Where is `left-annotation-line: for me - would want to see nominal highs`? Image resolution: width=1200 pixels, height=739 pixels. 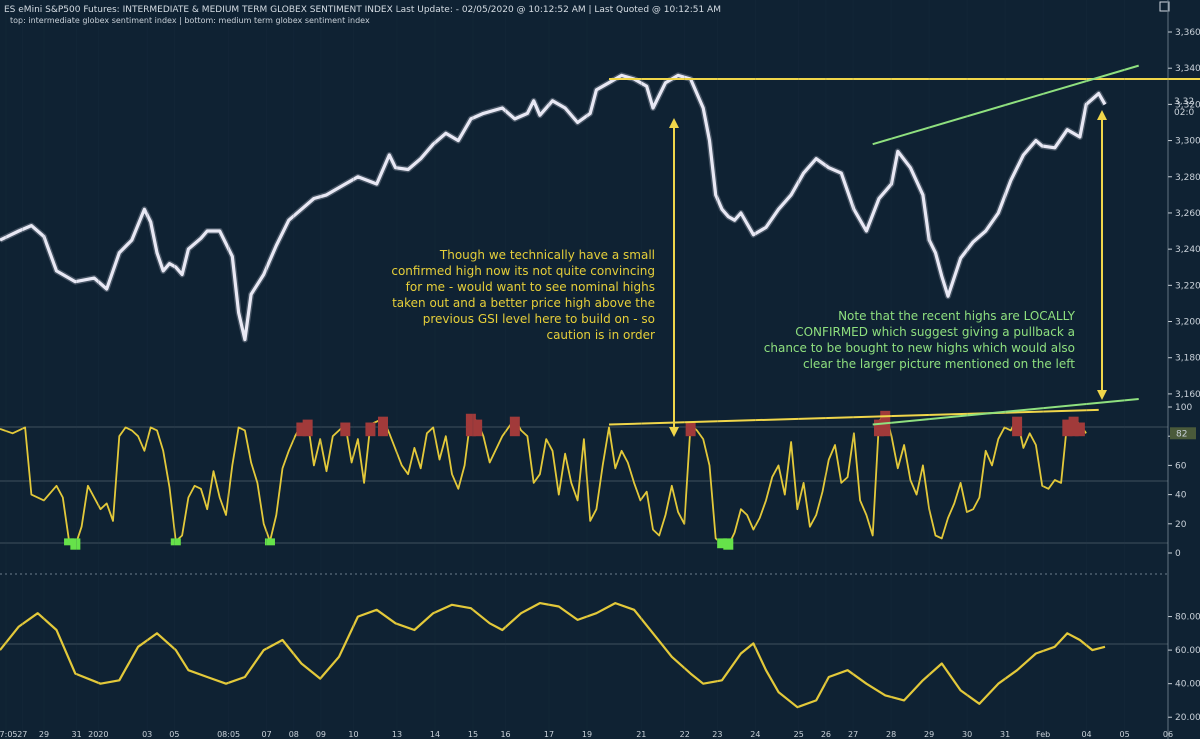
left-annotation-line: for me - would want to see nominal highs is located at coordinates (530, 287).